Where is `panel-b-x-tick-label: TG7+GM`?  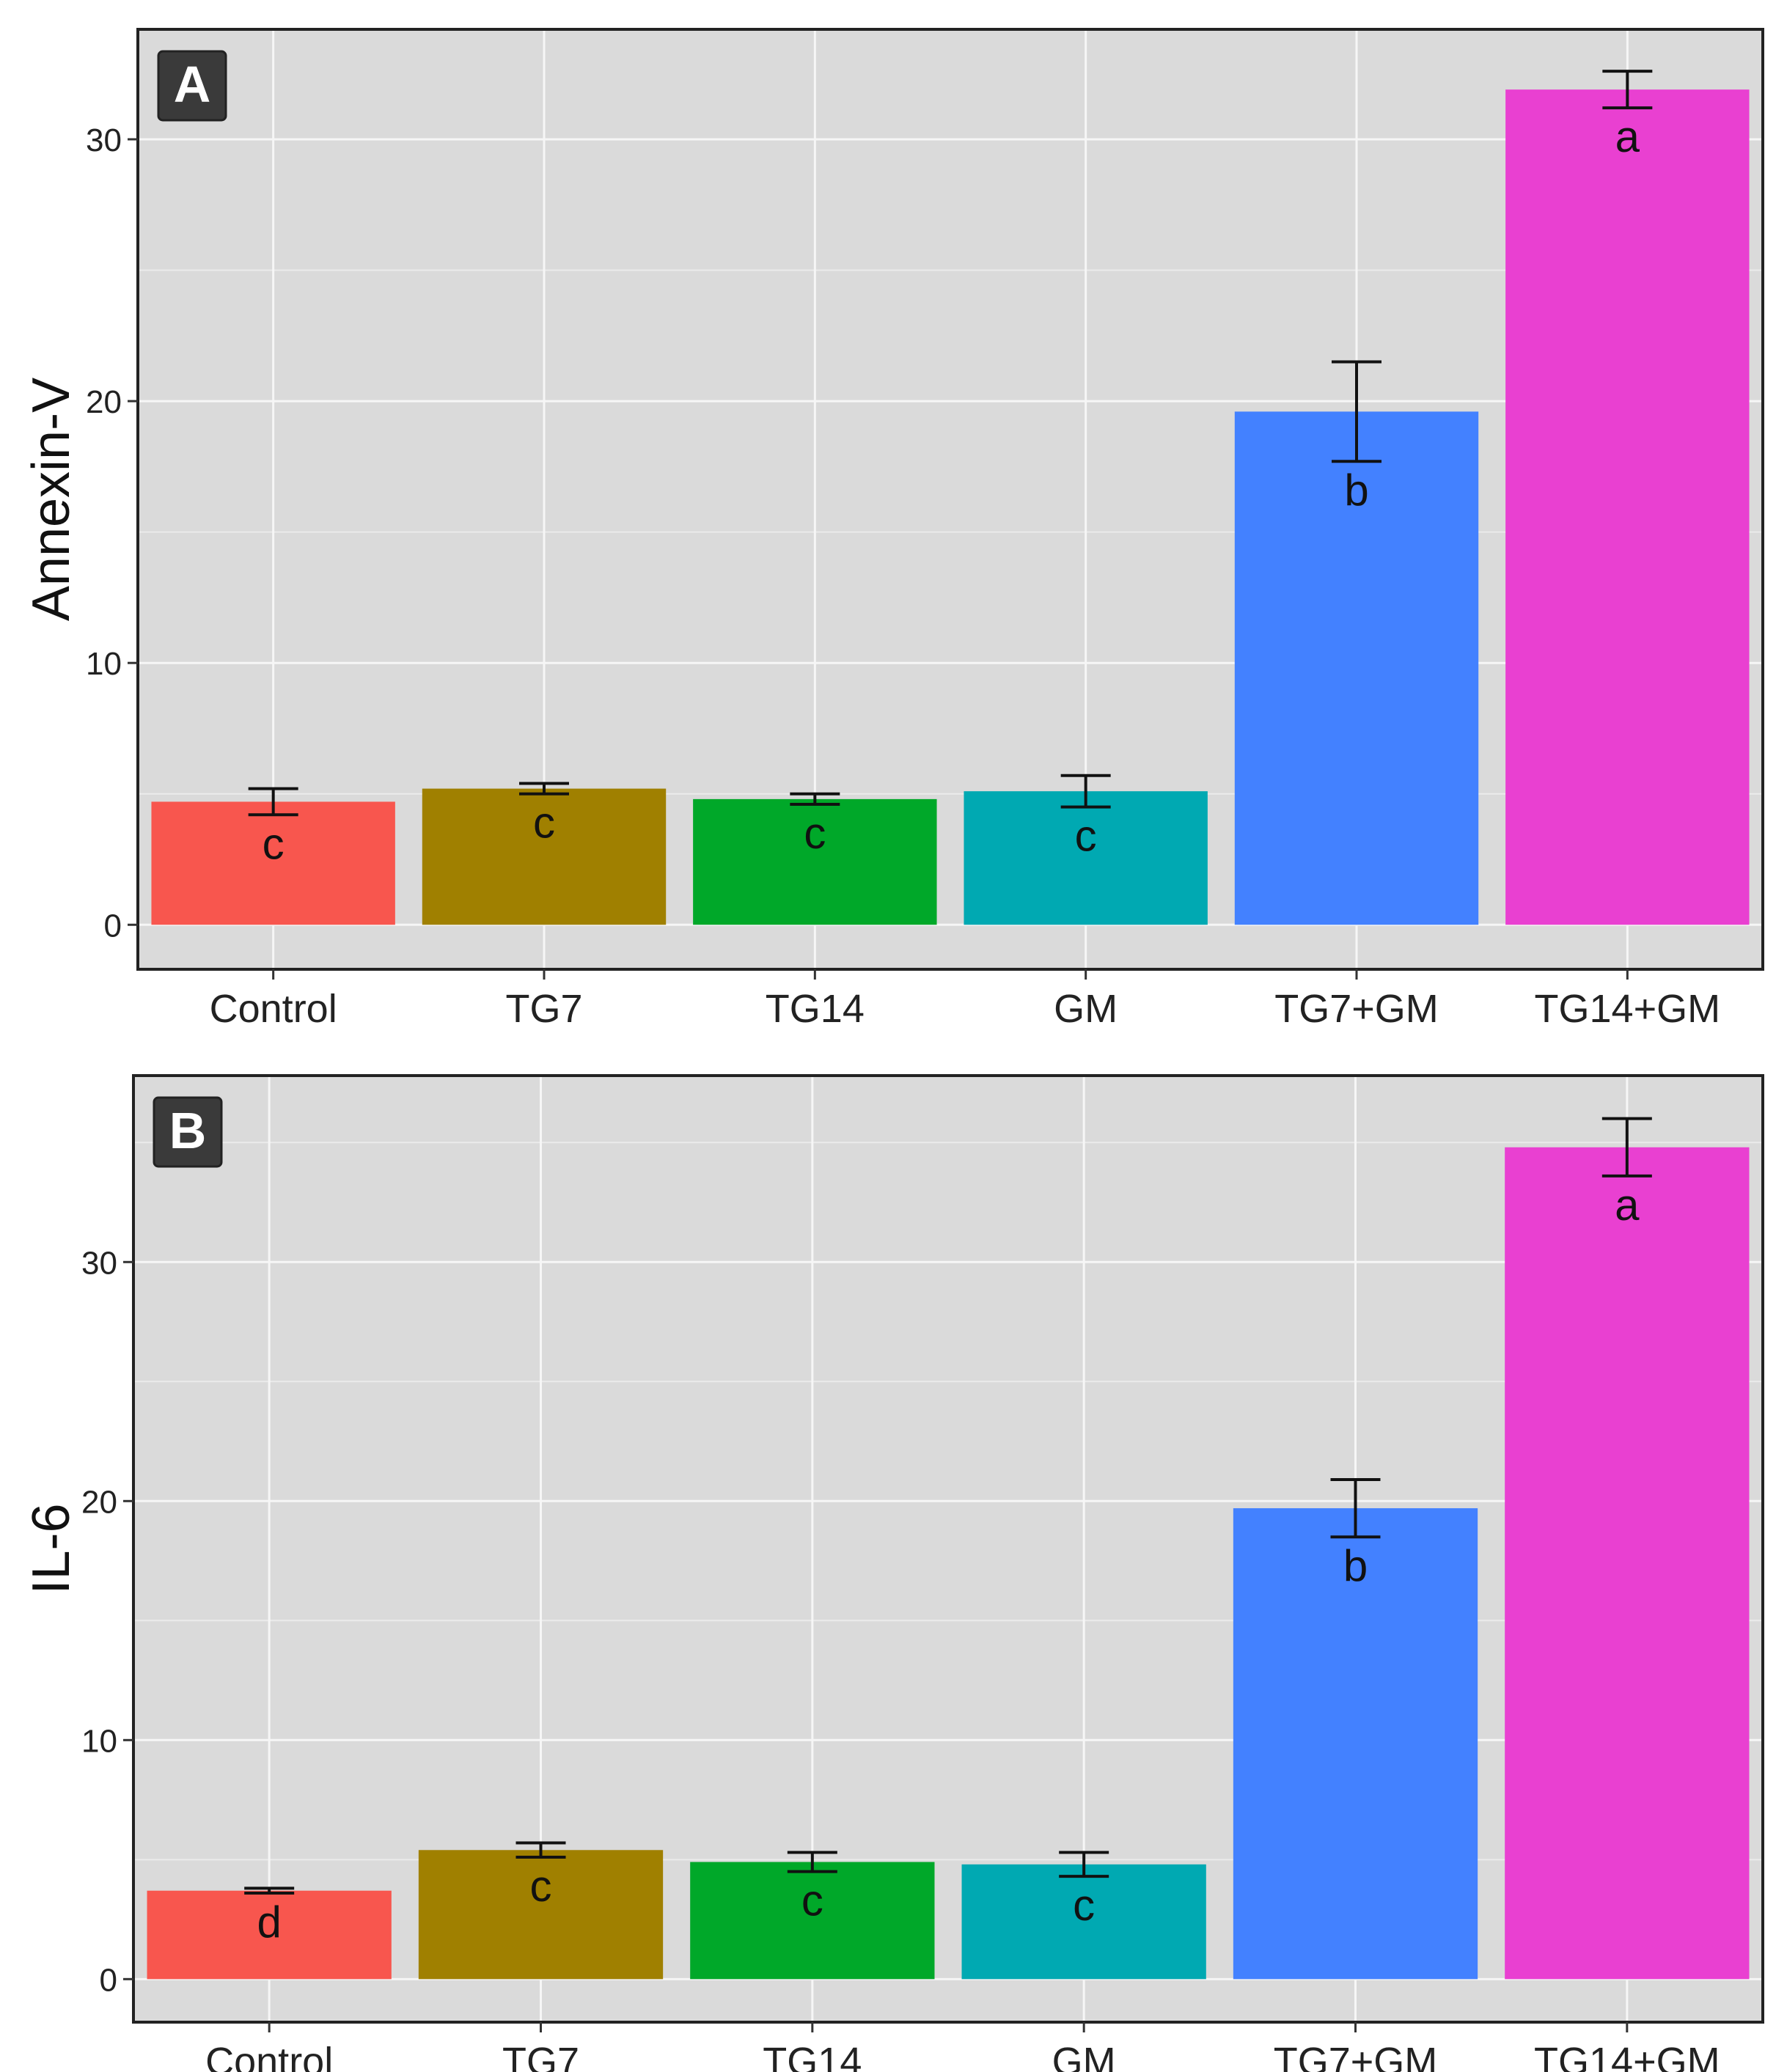 panel-b-x-tick-label: TG7+GM is located at coordinates (1356, 2056).